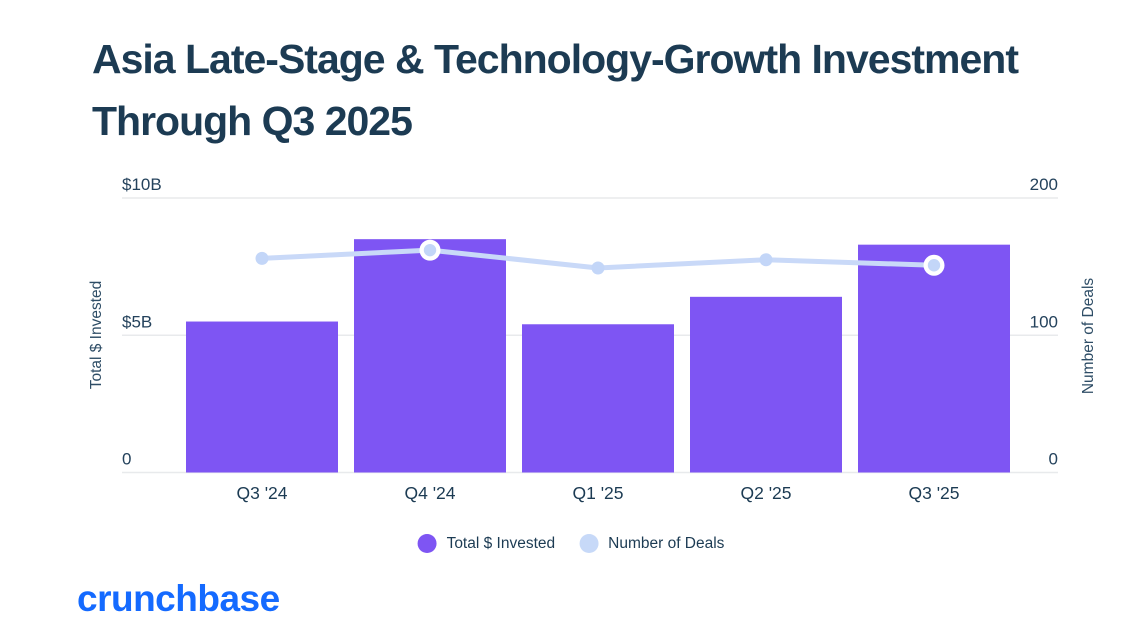 This screenshot has width=1142, height=637. What do you see at coordinates (1053, 459) in the screenshot?
I see `right-axis-tick-label: 0` at bounding box center [1053, 459].